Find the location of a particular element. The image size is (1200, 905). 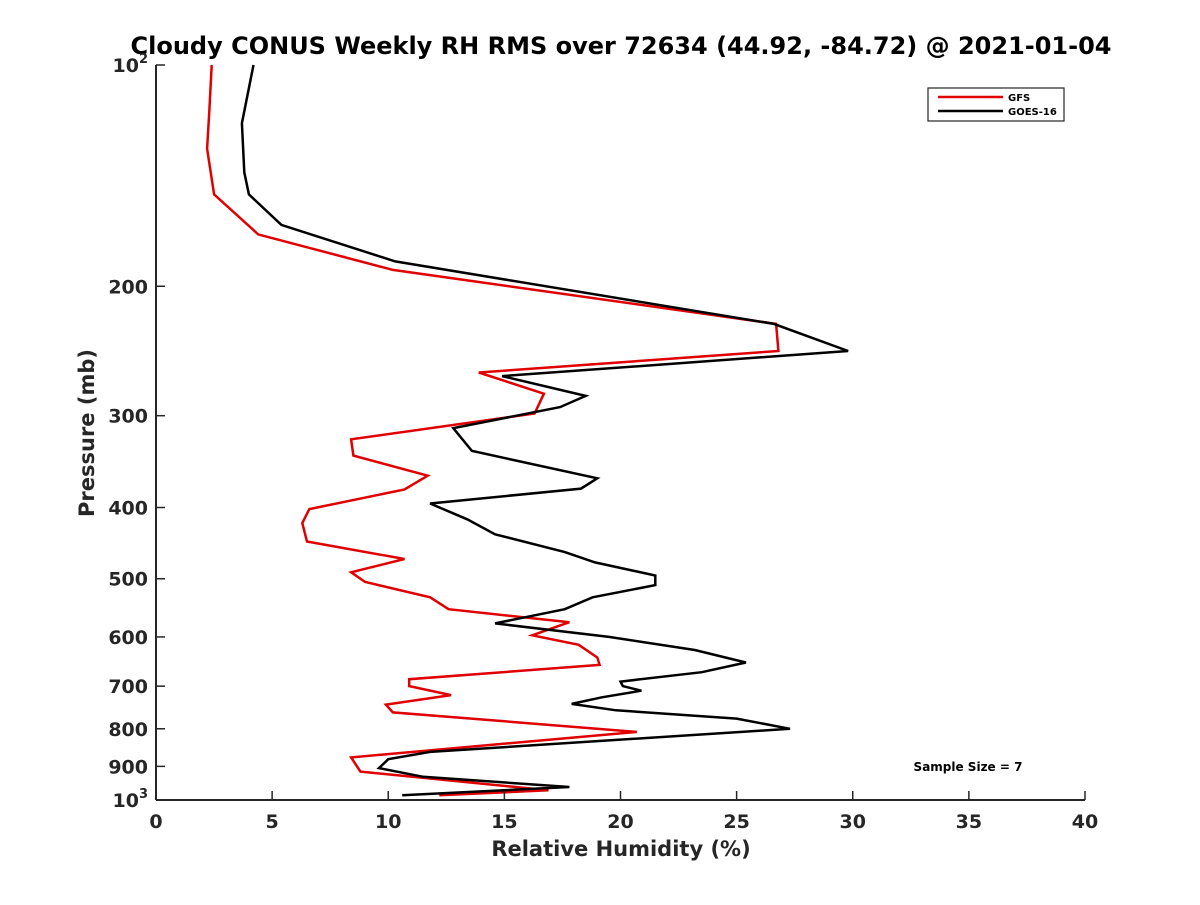

y-tick-label: 500 is located at coordinates (128, 580).